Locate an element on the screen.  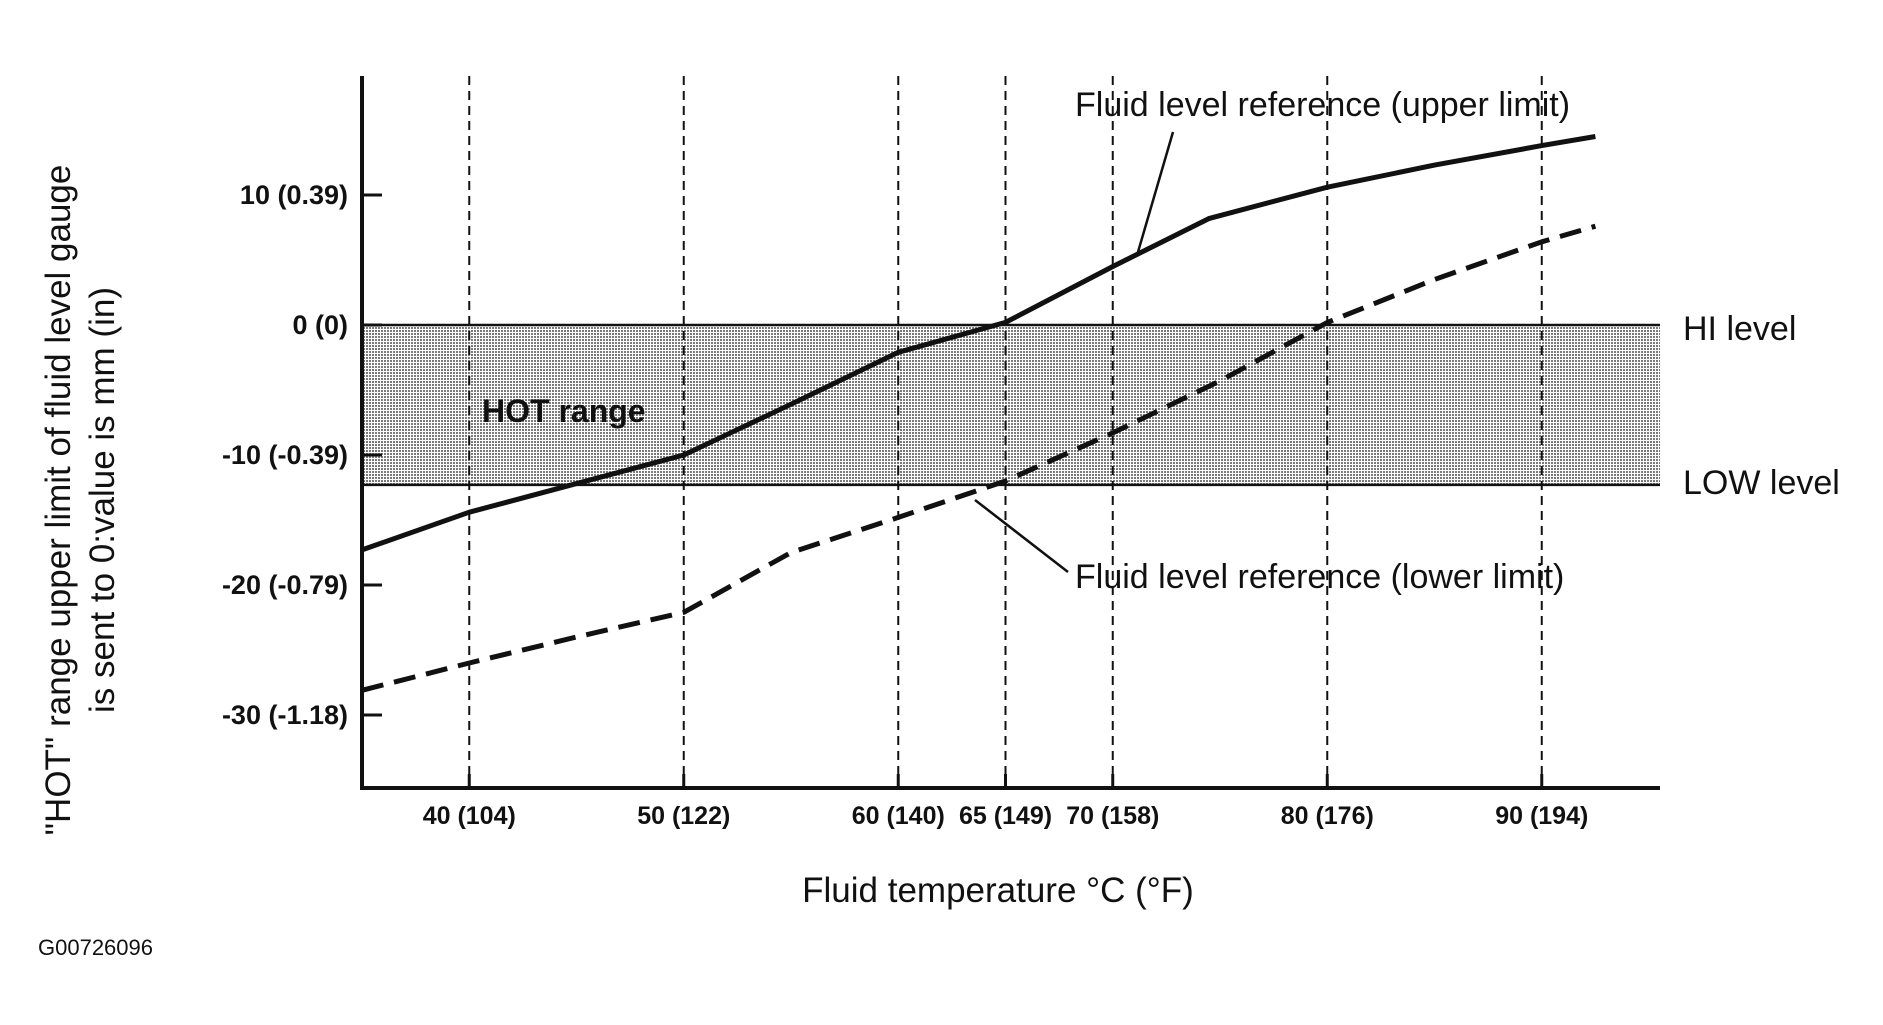
x-tick-label: 80 (176) is located at coordinates (1327, 816).